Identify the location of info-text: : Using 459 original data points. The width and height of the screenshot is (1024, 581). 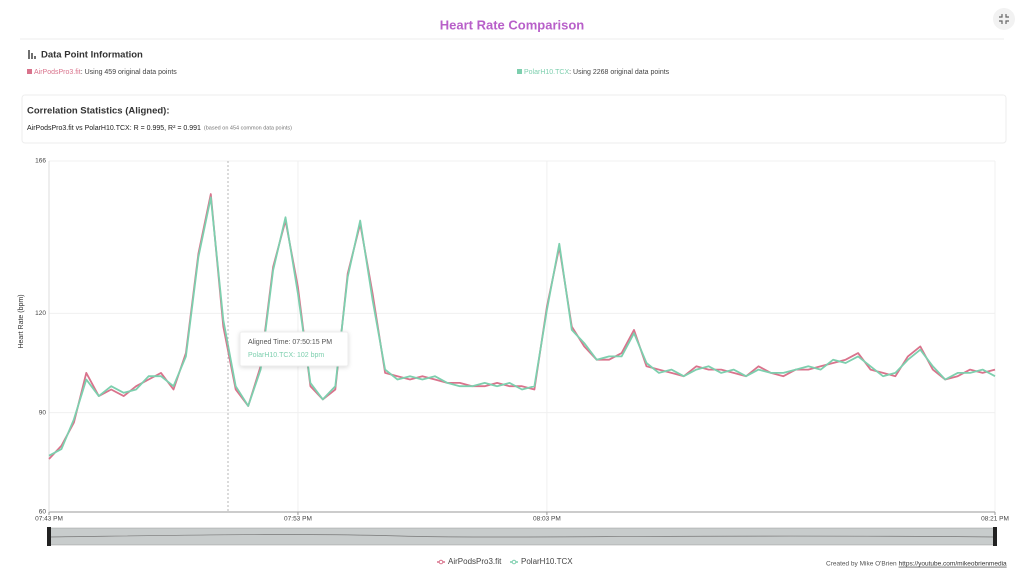
(129, 72).